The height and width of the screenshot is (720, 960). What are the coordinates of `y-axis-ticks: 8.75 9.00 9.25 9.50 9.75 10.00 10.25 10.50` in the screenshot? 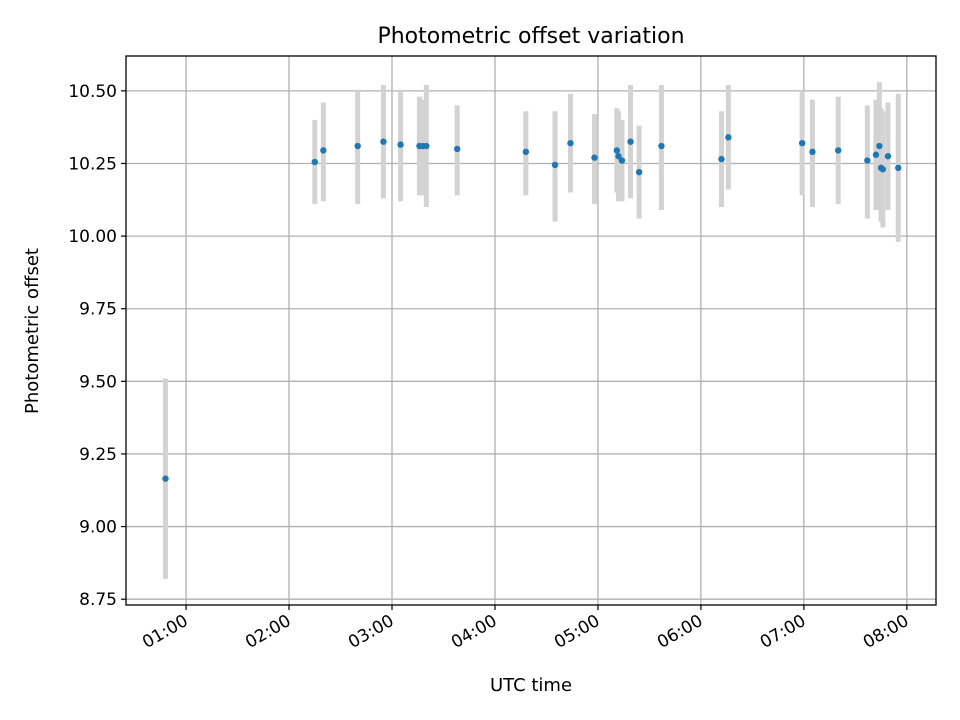 It's located at (97, 346).